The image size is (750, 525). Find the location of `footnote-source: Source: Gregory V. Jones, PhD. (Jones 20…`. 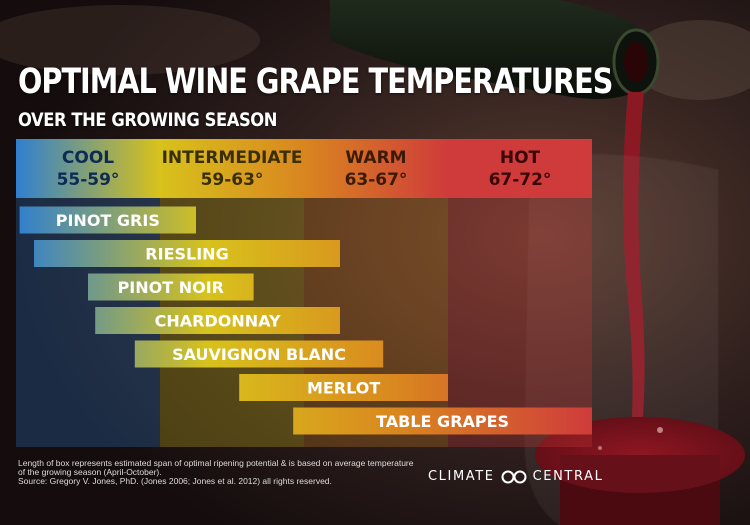

footnote-source: Source: Gregory V. Jones, PhD. (Jones 20… is located at coordinates (175, 481).